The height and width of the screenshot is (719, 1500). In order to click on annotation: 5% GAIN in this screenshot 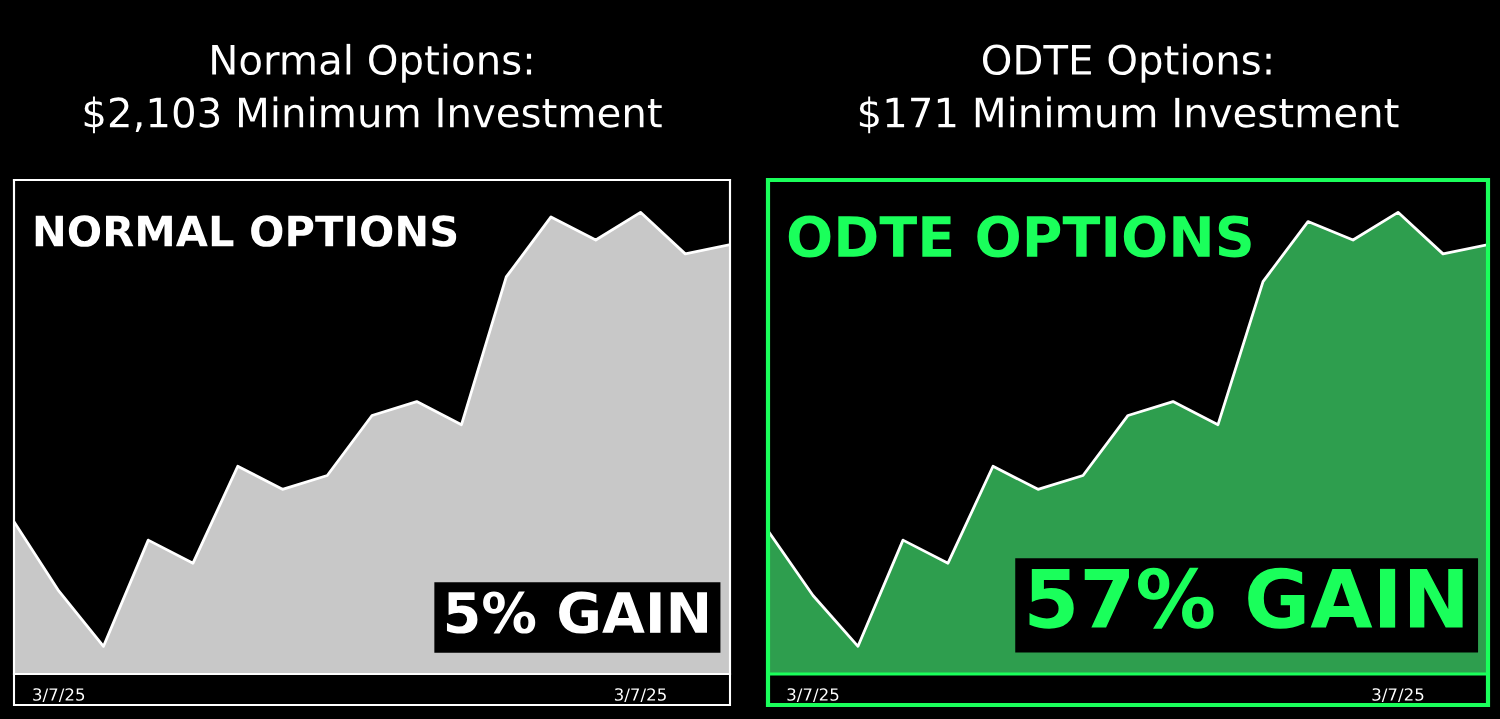, I will do `click(577, 612)`.